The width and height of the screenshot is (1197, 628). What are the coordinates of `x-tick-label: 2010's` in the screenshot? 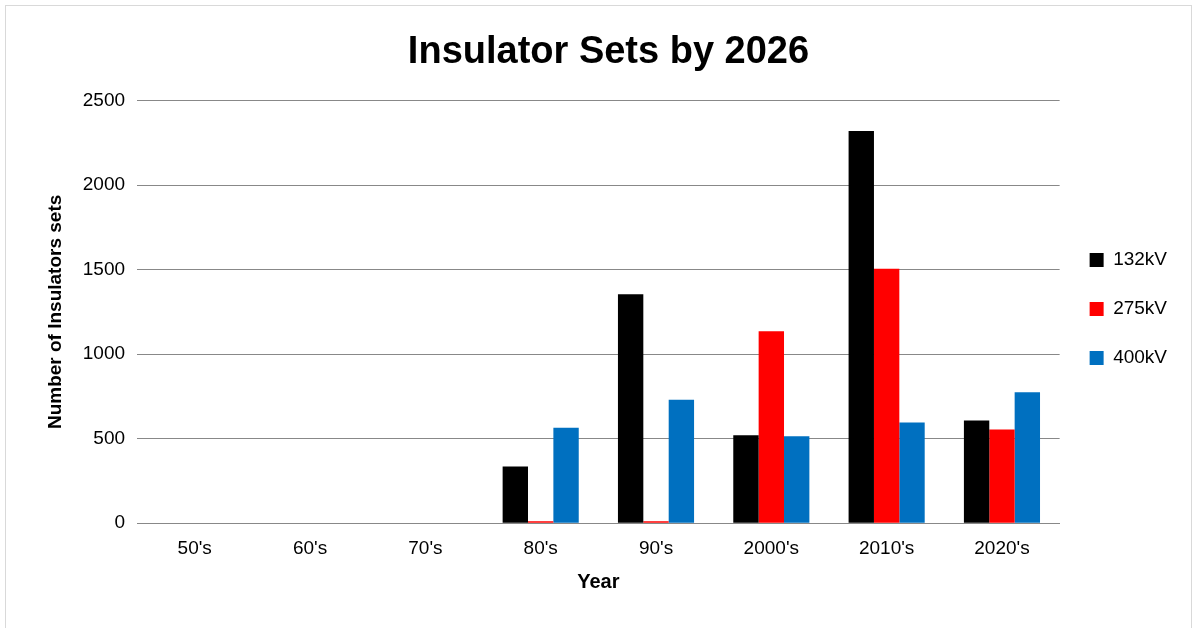 It's located at (886, 547).